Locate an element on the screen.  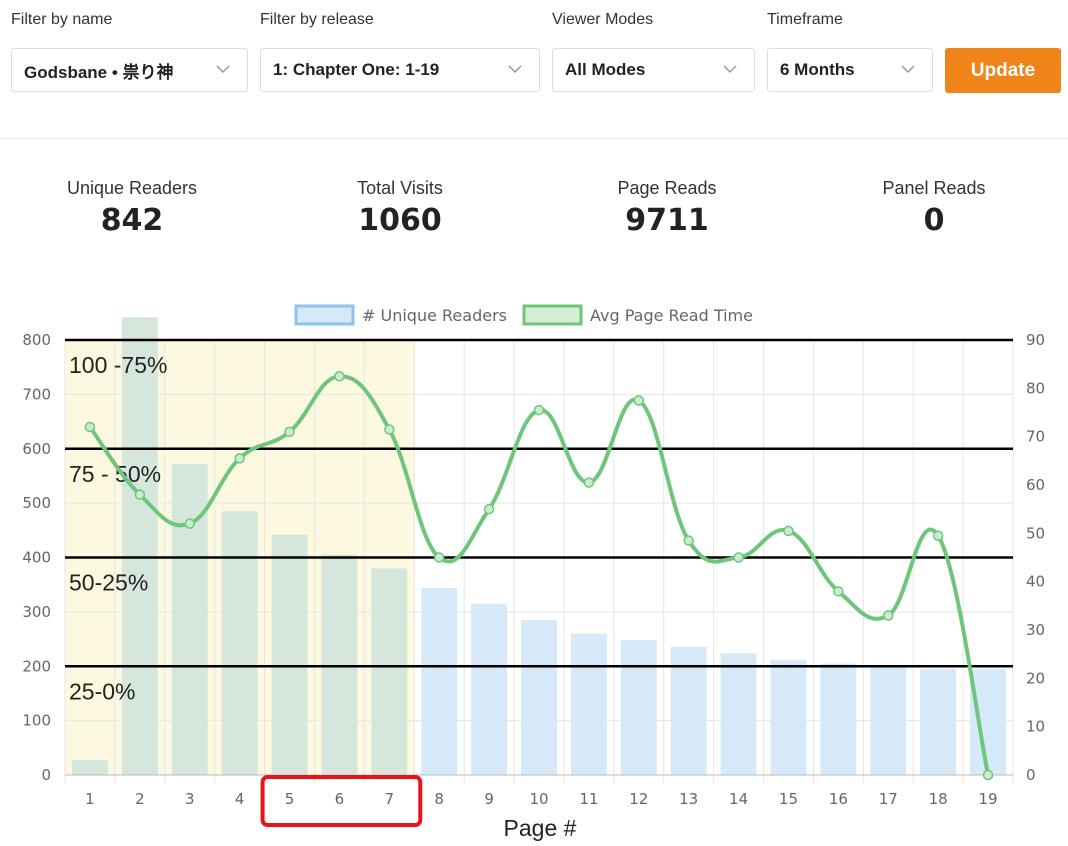
update-button: Update is located at coordinates (1003, 70).